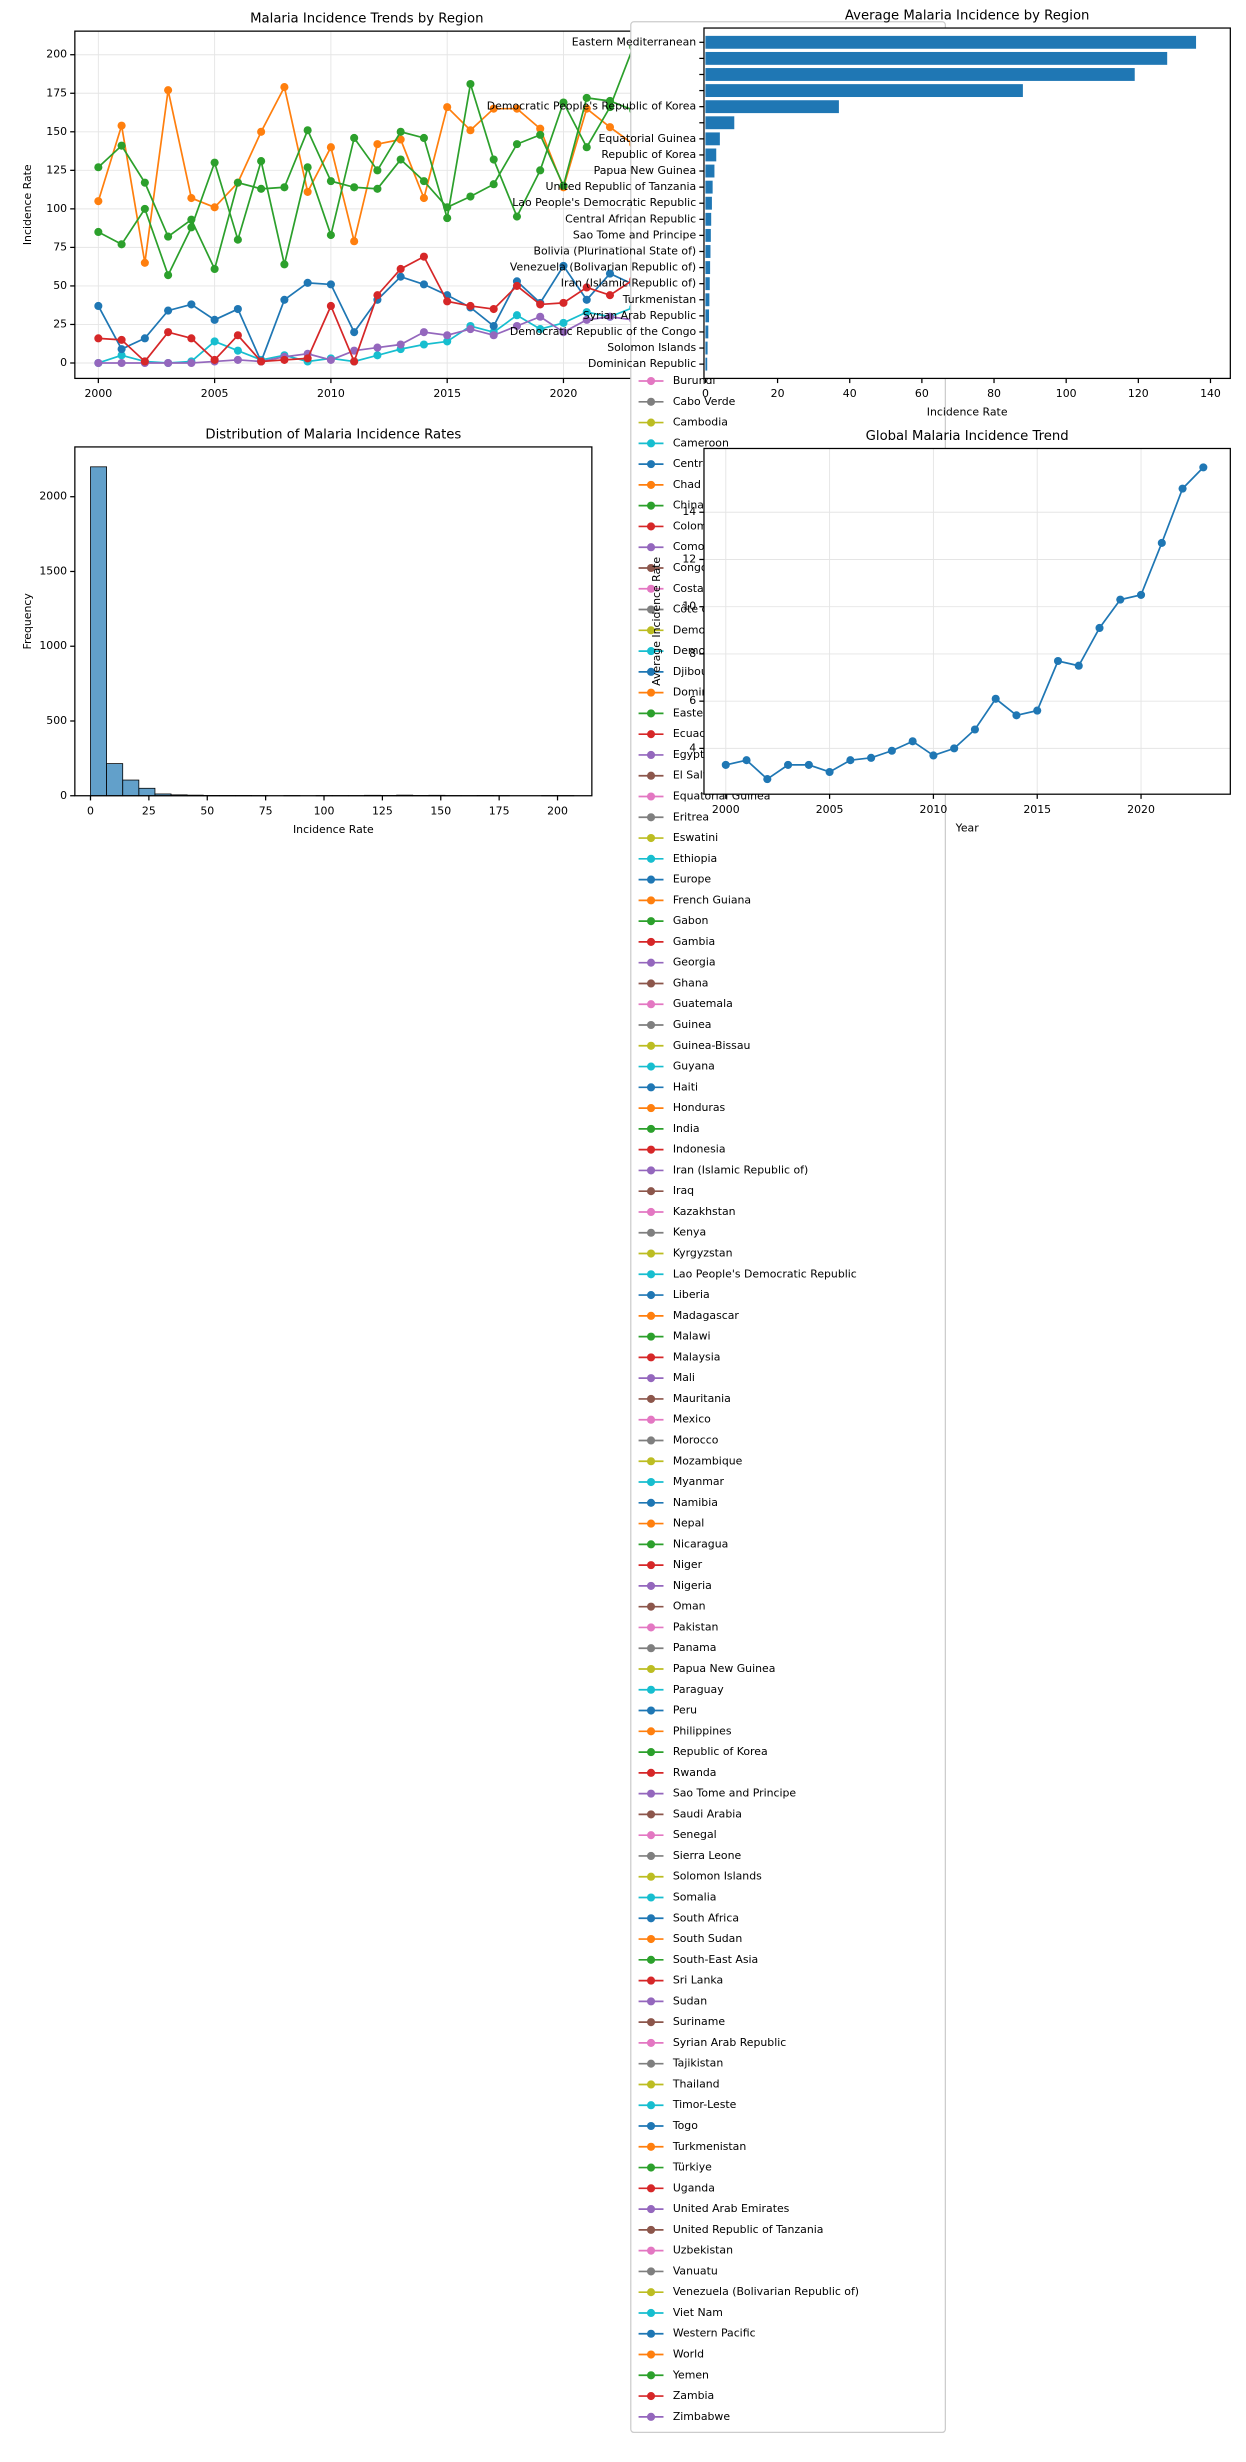  Describe the element at coordinates (695, 2270) in the screenshot. I see `legend-label: Vanuatu` at that location.